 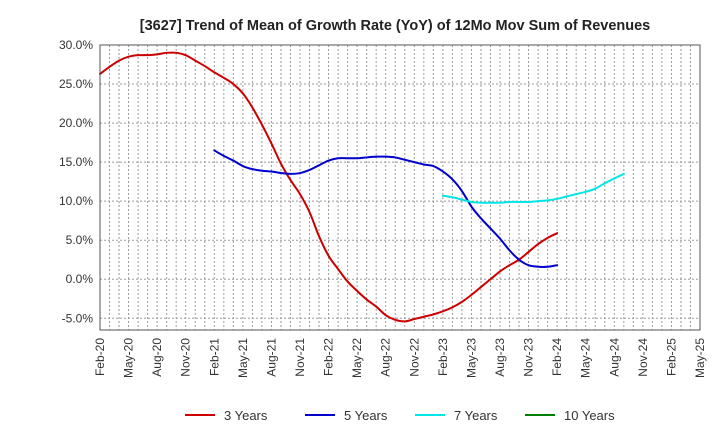 What do you see at coordinates (366, 415) in the screenshot?
I see `legend-label-5-years: 5 Years` at bounding box center [366, 415].